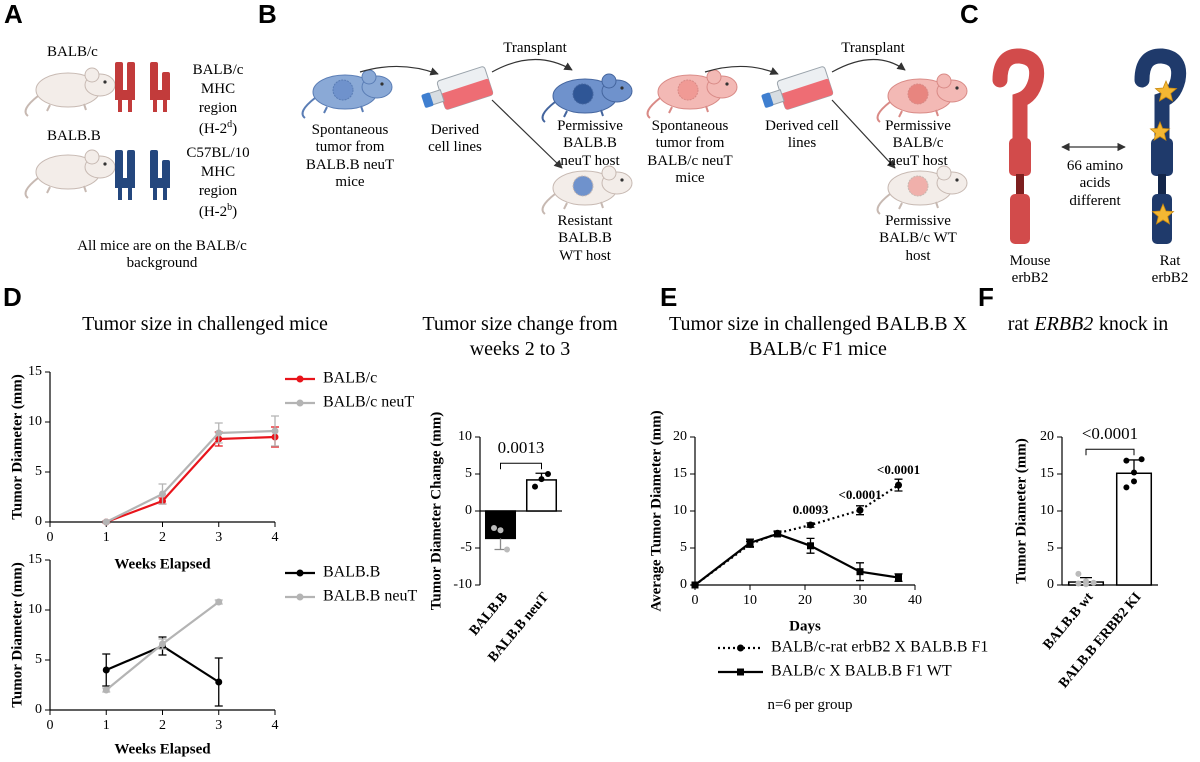 The height and width of the screenshot is (762, 1200). Describe the element at coordinates (714, 77) in the screenshot. I see `mouse-ear` at that location.